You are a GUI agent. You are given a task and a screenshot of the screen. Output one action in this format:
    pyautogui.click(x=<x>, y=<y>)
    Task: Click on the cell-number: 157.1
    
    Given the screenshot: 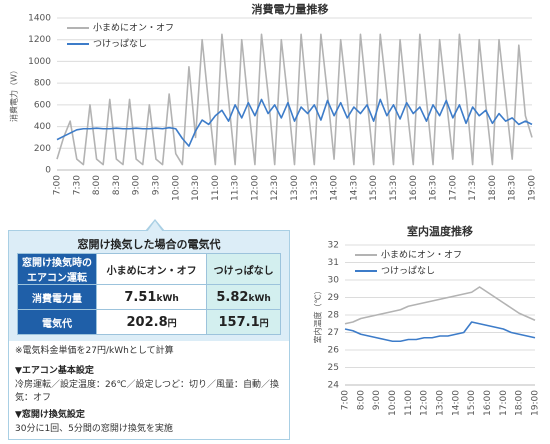 What is the action you would take?
    pyautogui.click(x=239, y=322)
    